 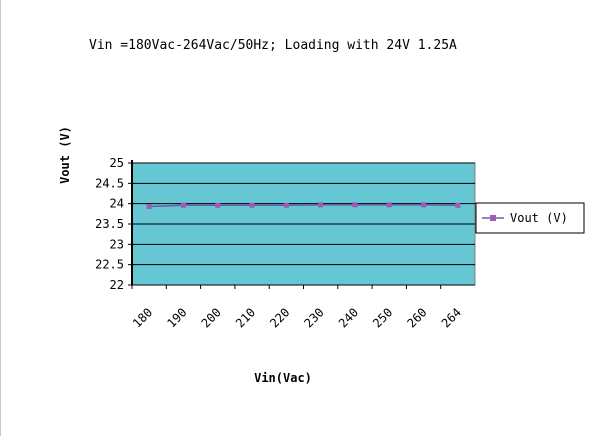 What do you see at coordinates (117, 163) in the screenshot?
I see `y-tick-label: 25` at bounding box center [117, 163].